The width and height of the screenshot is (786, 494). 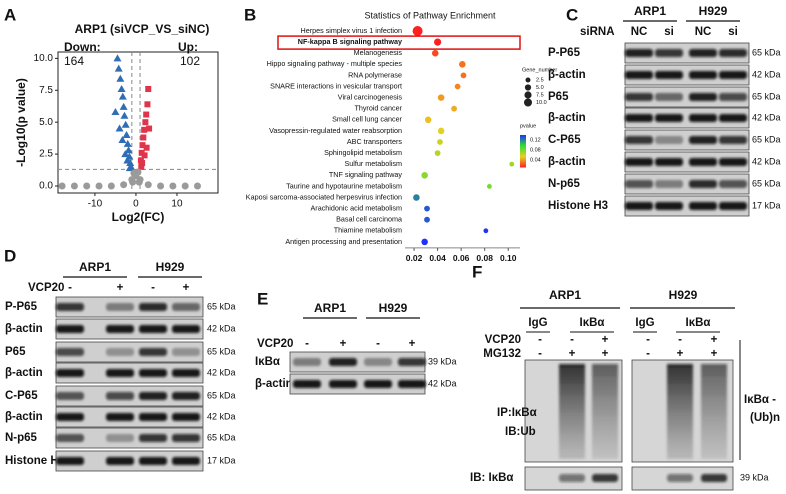 I want to click on row-label: P-P65, so click(x=564, y=53).